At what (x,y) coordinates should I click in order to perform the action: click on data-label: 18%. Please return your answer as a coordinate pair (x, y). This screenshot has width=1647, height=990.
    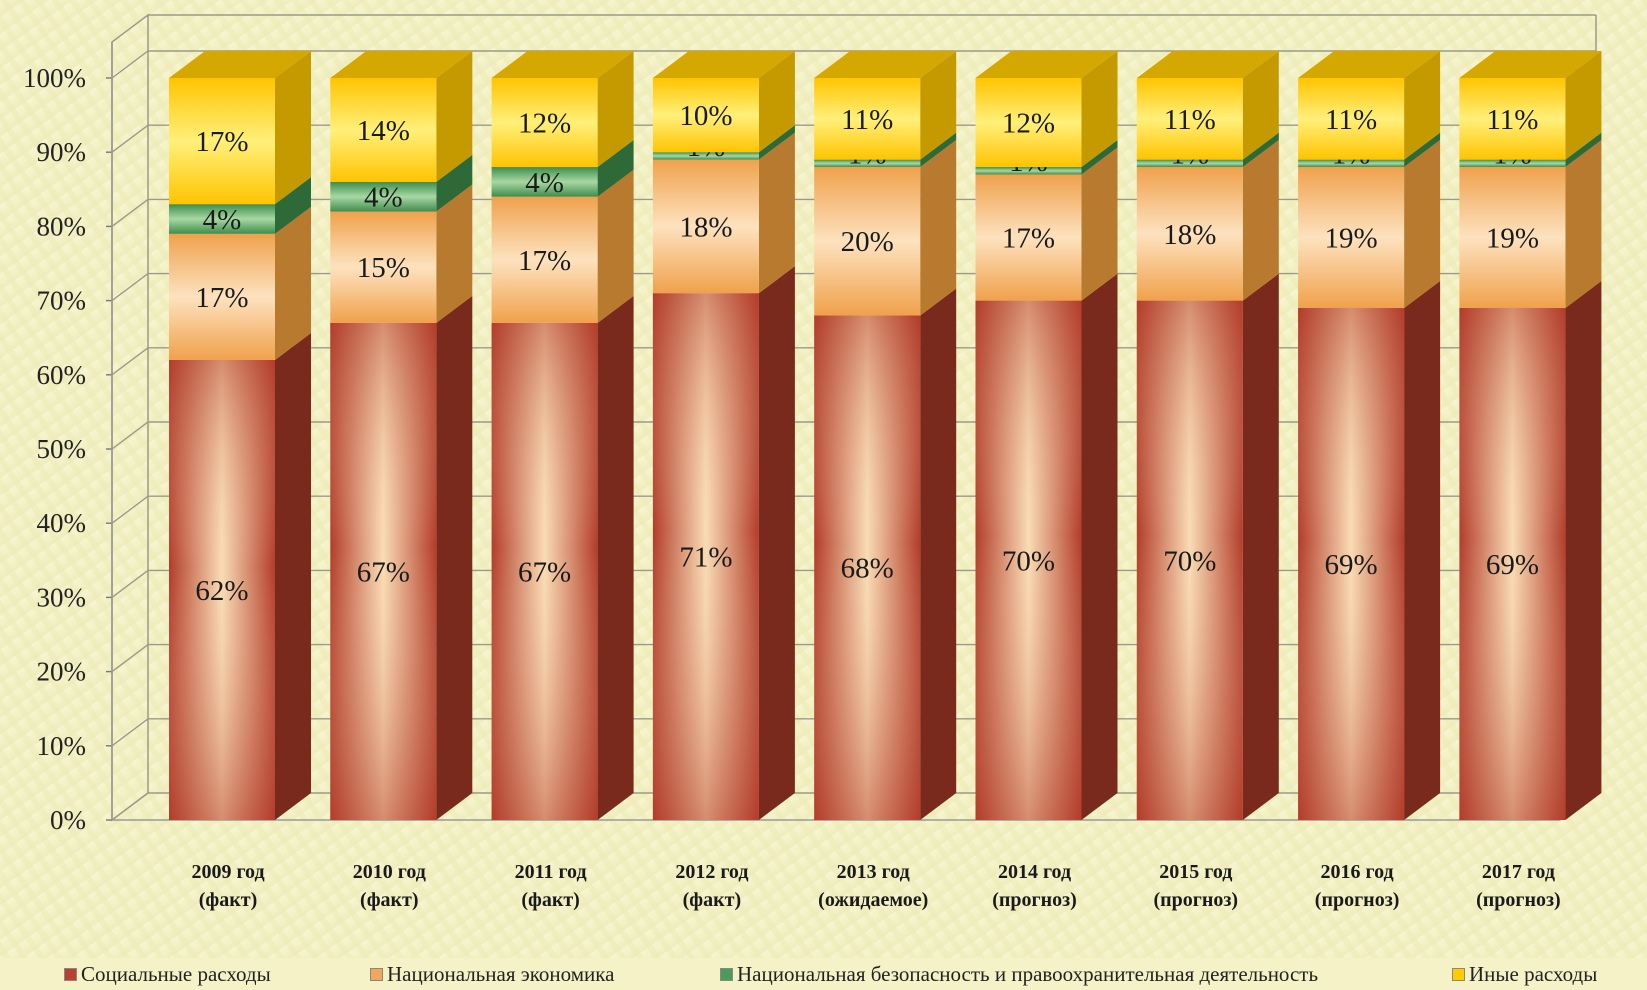
    Looking at the image, I should click on (1189, 235).